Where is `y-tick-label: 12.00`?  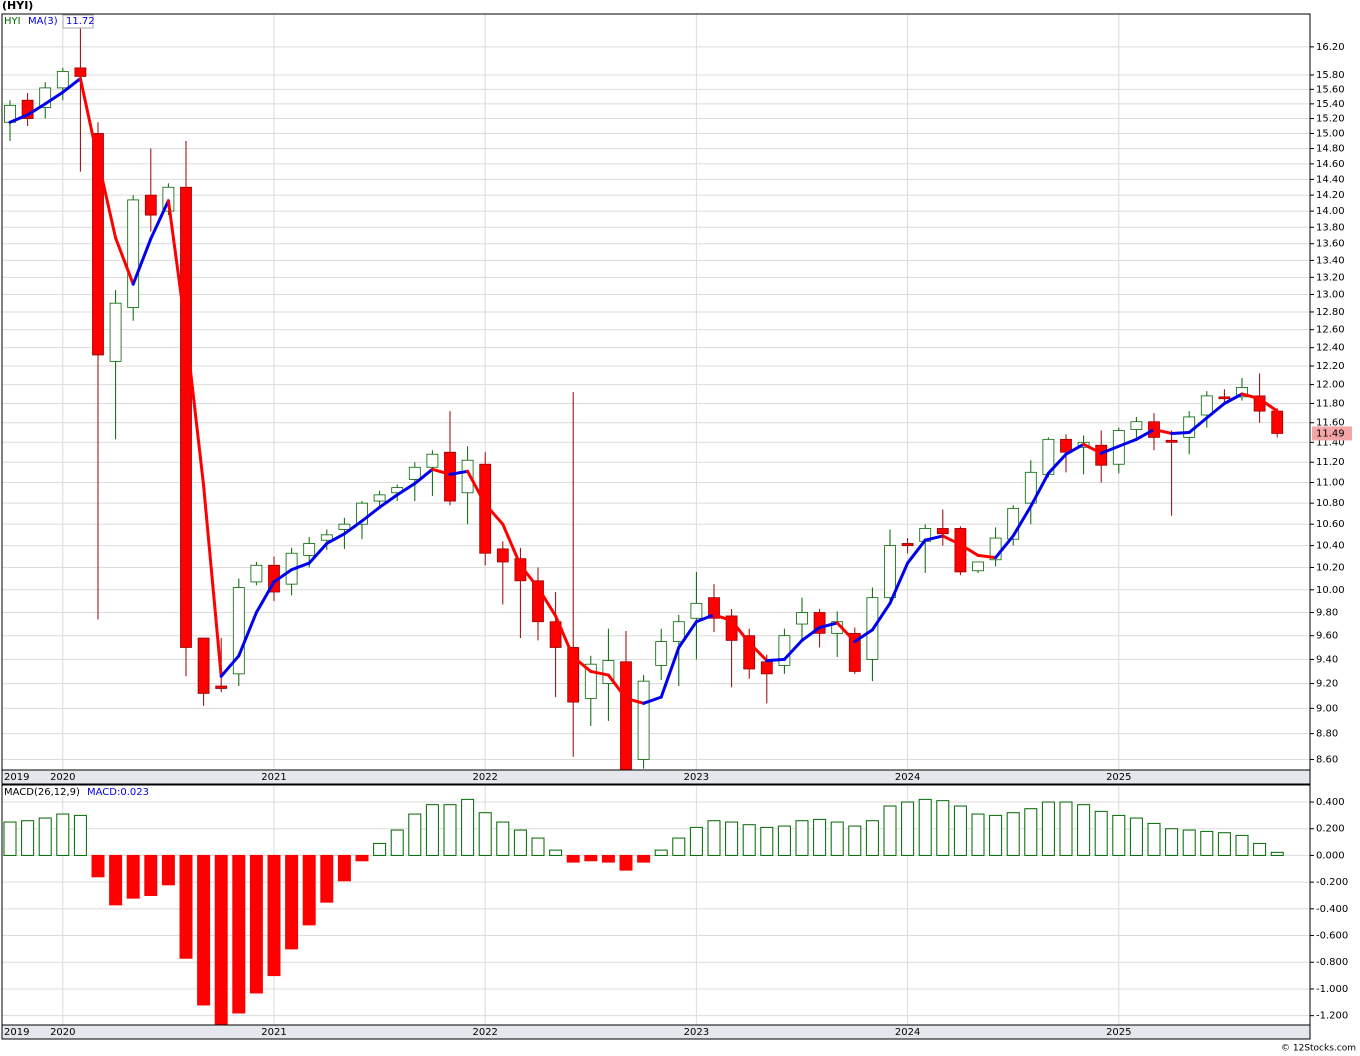
y-tick-label: 12.00 is located at coordinates (1330, 385).